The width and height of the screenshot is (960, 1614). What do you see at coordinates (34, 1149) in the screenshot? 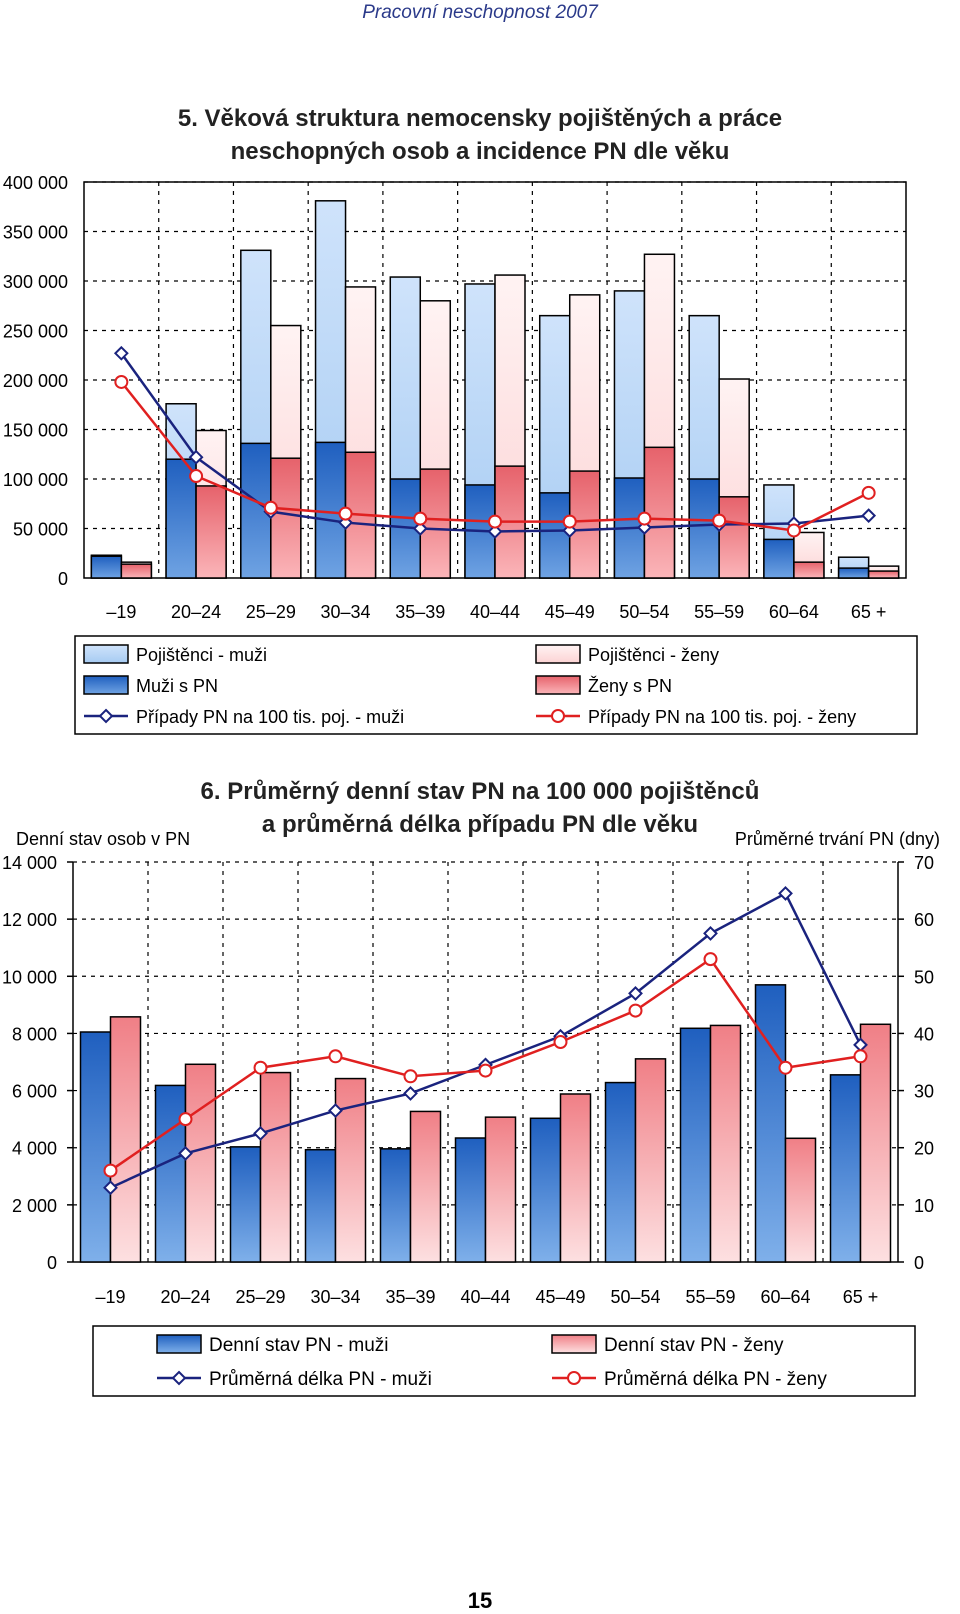
I see `chart2-ytick-left-label: 4 000` at bounding box center [34, 1149].